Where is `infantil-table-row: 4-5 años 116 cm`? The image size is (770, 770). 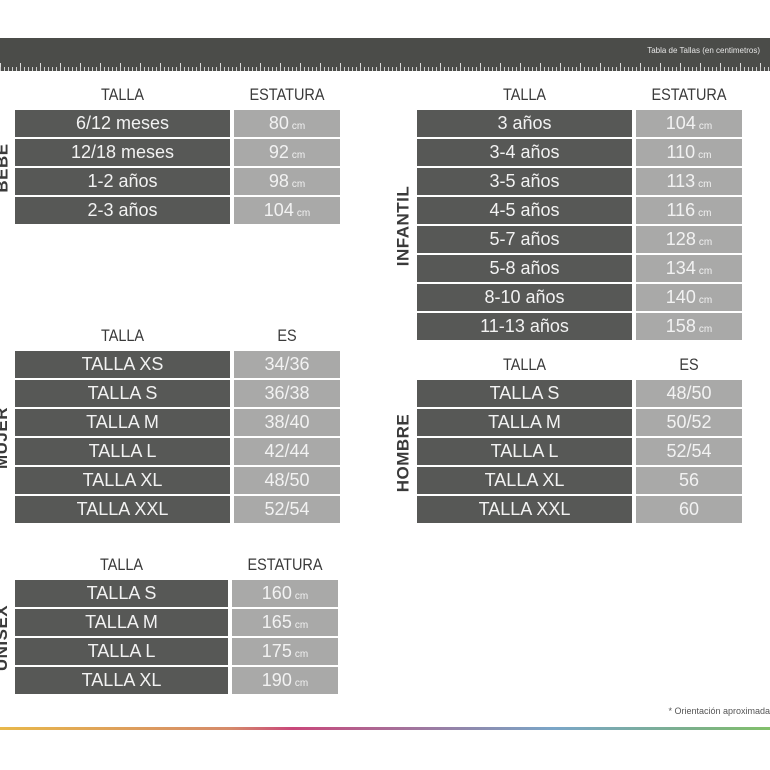
infantil-table-row: 4-5 años 116 cm is located at coordinates (579, 210).